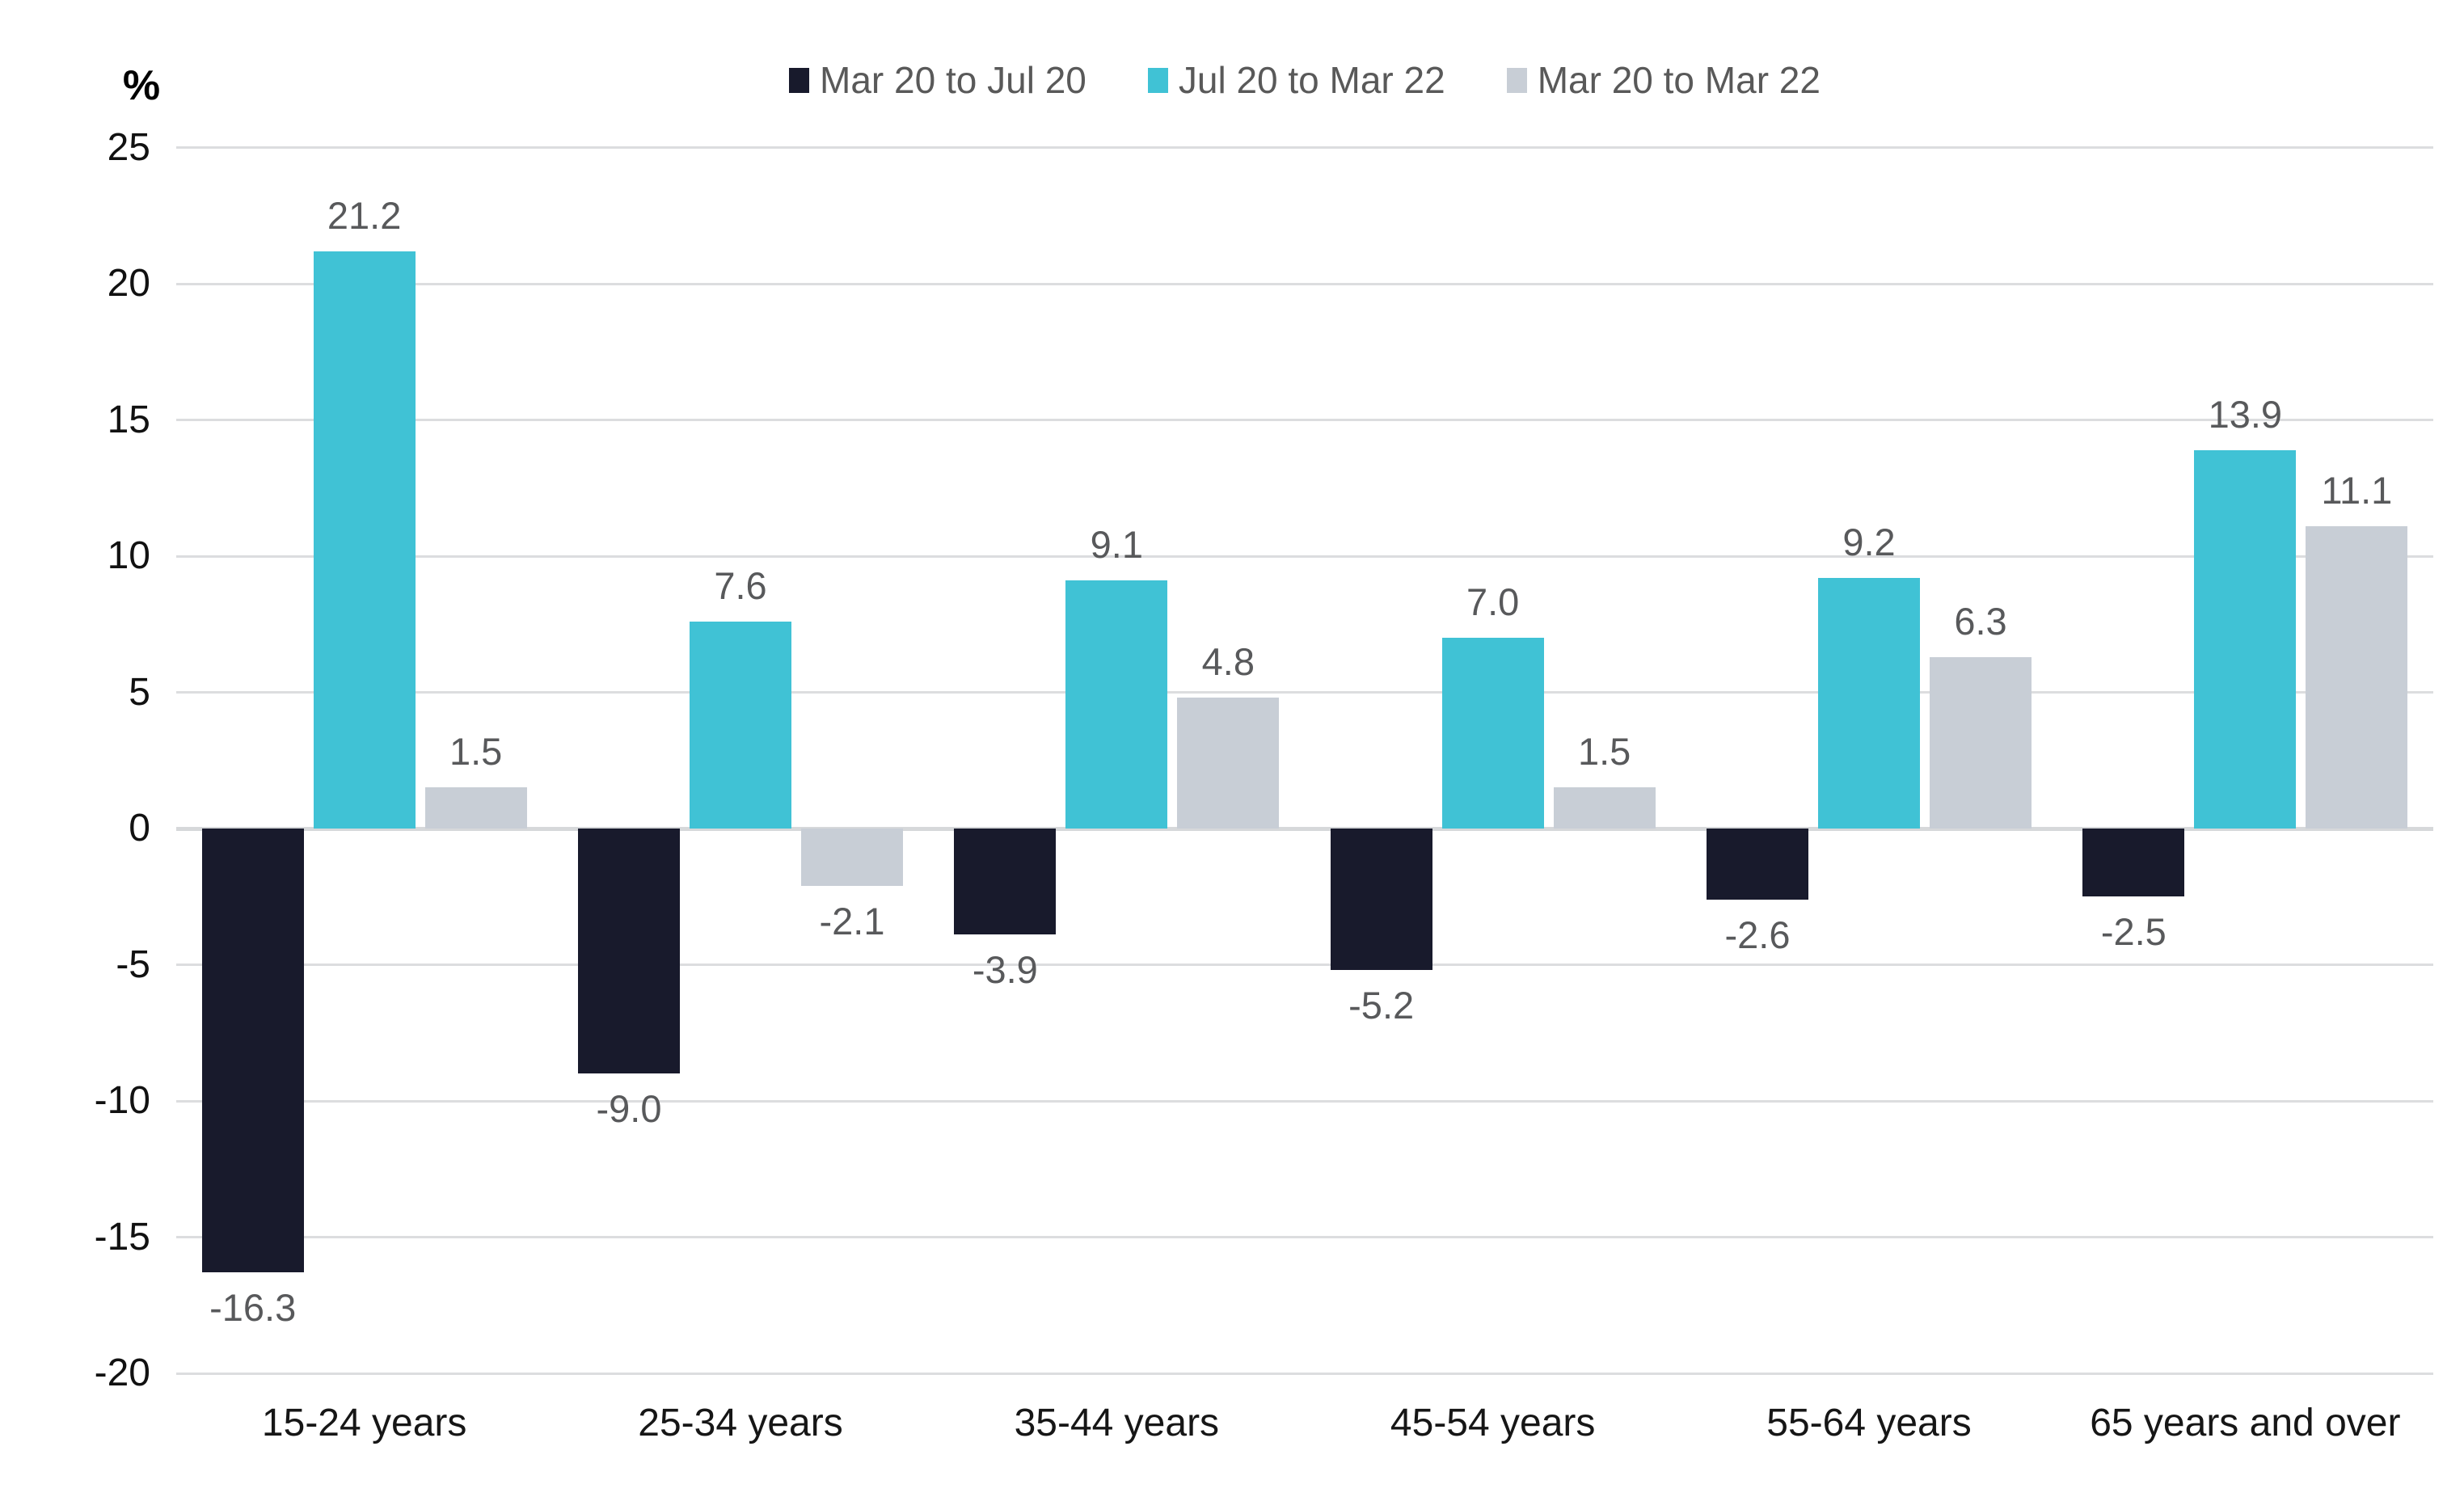 The width and height of the screenshot is (2464, 1497). Describe the element at coordinates (1117, 545) in the screenshot. I see `bar-value-label: 9.1` at that location.